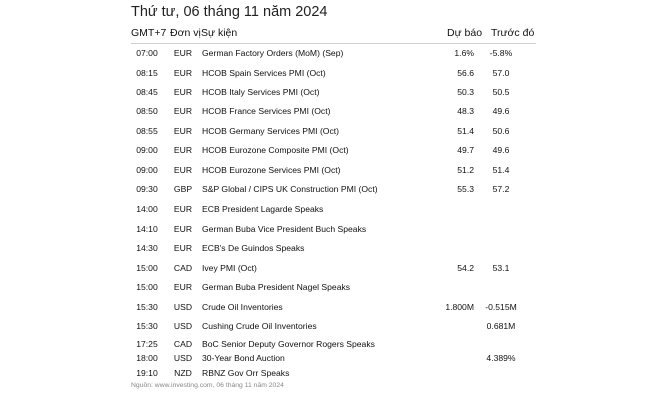  I want to click on row-time: 14:30, so click(147, 248).